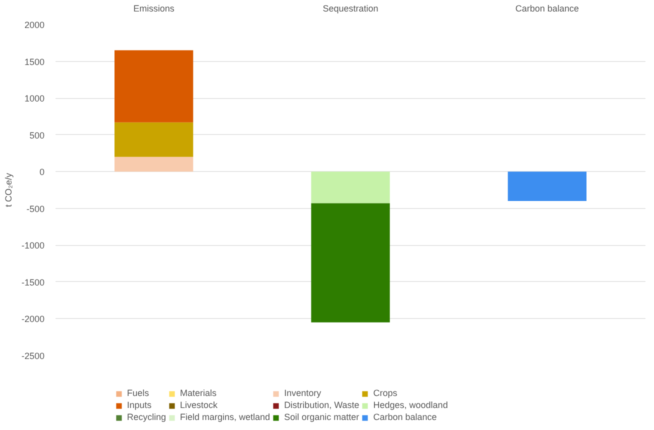  I want to click on legend-label: Distribution, Waste, so click(322, 405).